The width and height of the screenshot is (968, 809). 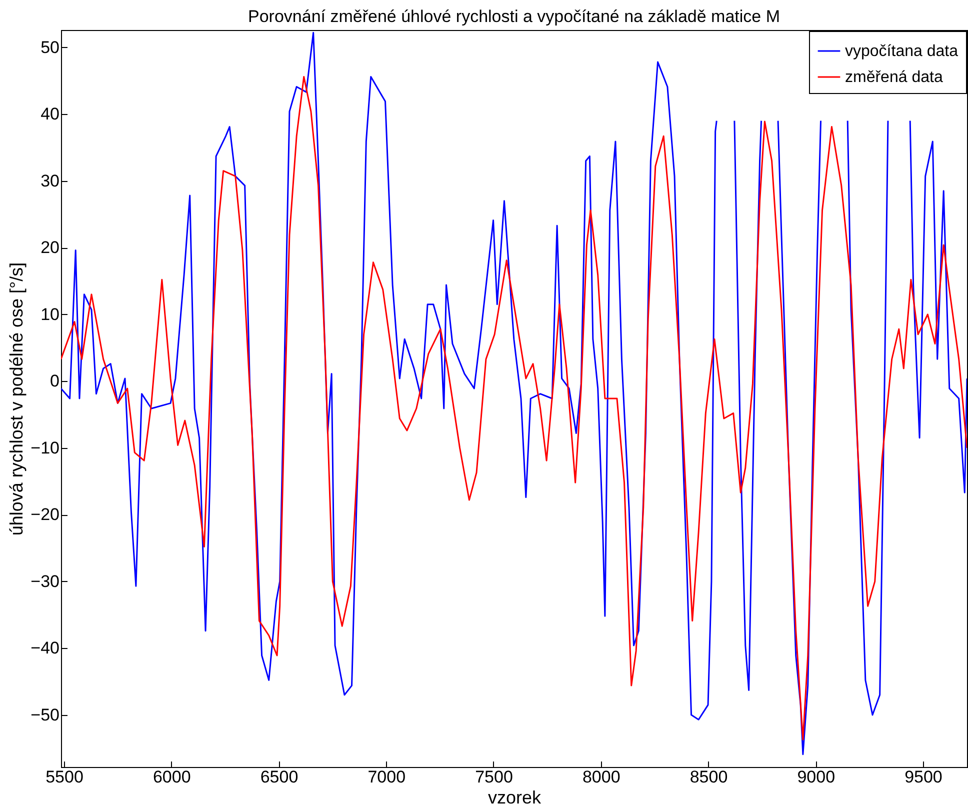 I want to click on y-tick-label: −40, so click(x=45, y=648).